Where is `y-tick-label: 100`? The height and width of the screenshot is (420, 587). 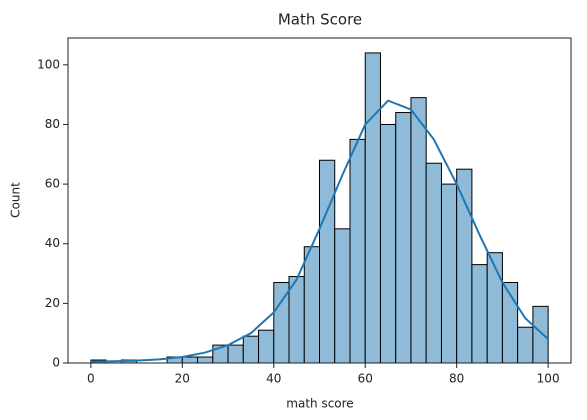
y-tick-label: 100 is located at coordinates (48, 64).